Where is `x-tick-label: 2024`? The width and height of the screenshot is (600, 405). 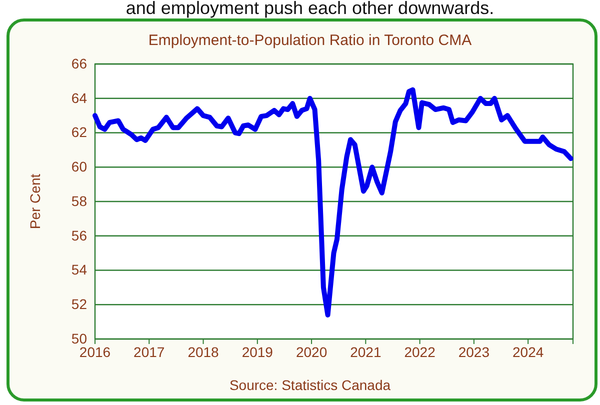
x-tick-label: 2024 is located at coordinates (528, 352).